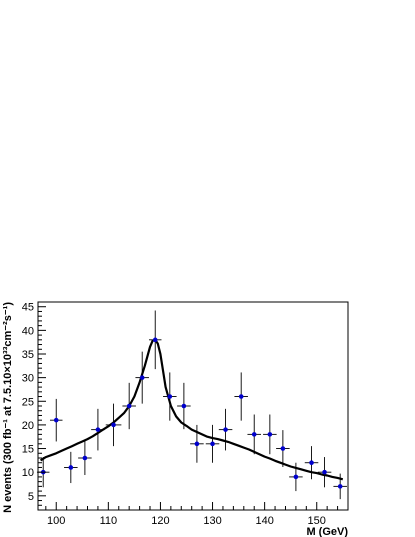 The width and height of the screenshot is (415, 537). I want to click on y-axis: 5 10 15 20 25 30 35 40 45, so click(34, 404).